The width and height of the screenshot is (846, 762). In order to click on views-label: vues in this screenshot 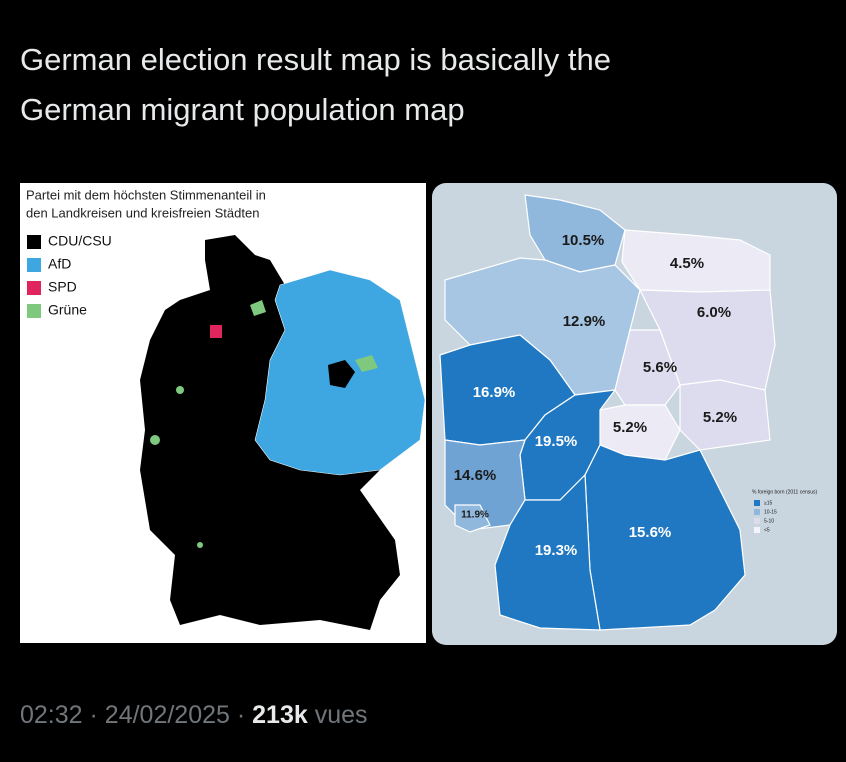, I will do `click(341, 715)`.